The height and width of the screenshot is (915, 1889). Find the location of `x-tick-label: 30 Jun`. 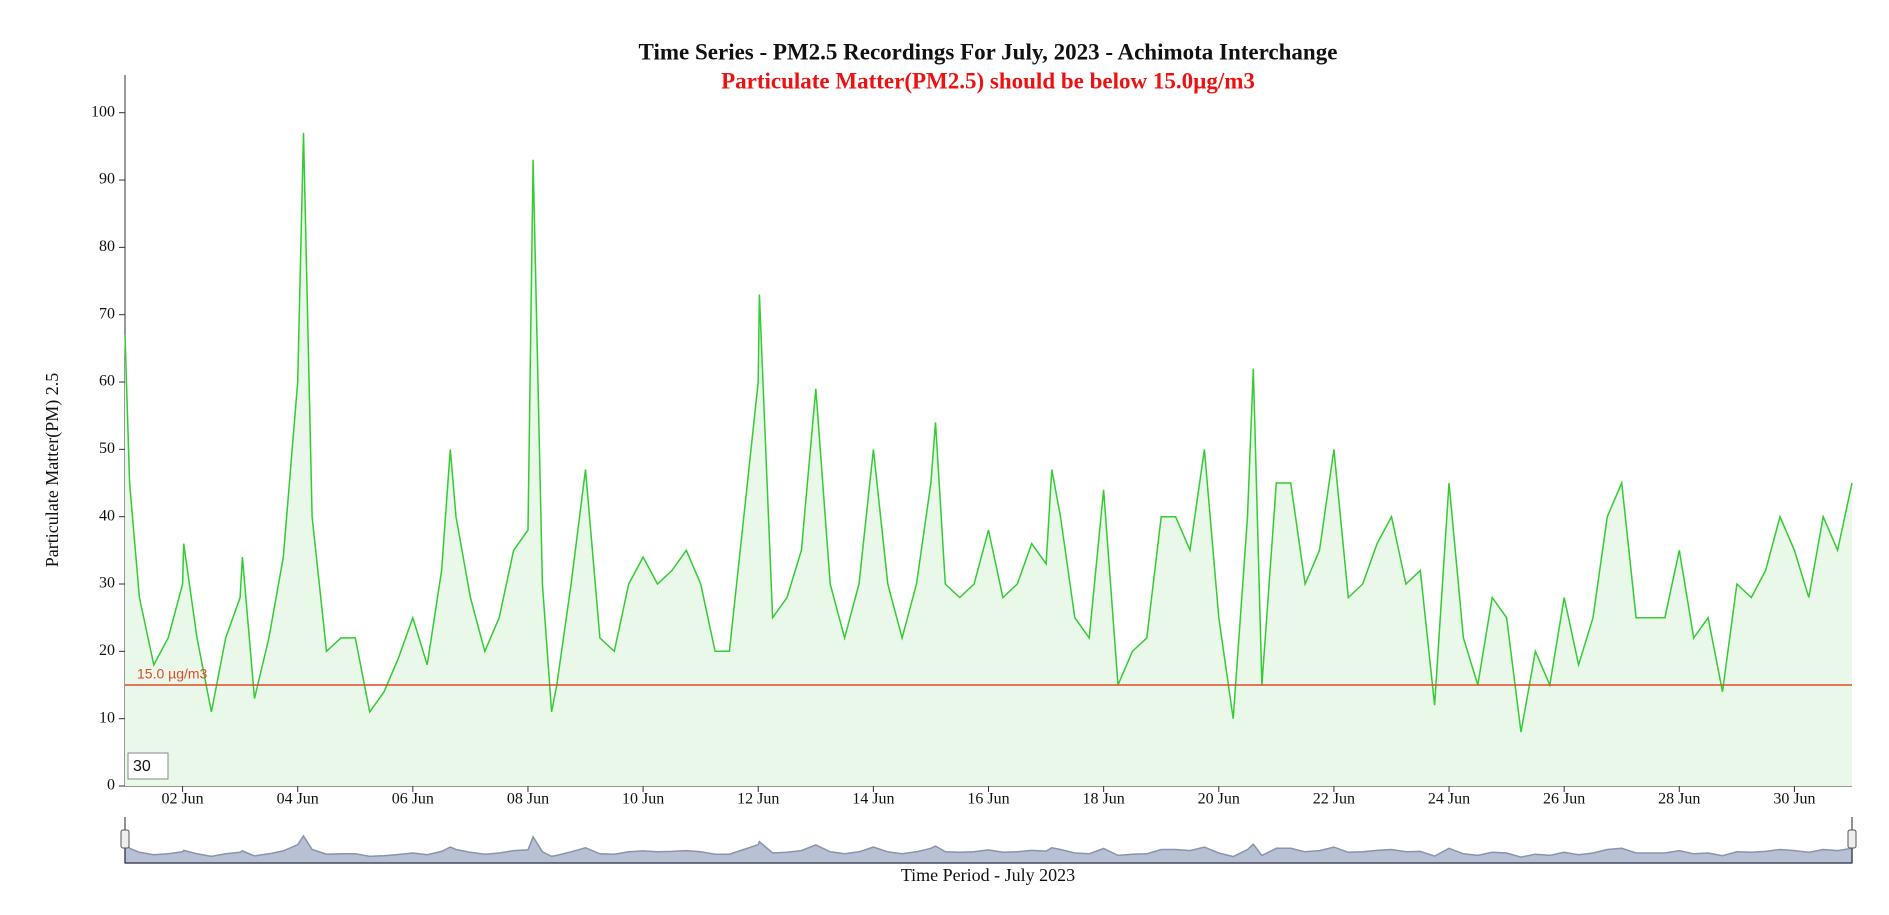

x-tick-label: 30 Jun is located at coordinates (1794, 799).